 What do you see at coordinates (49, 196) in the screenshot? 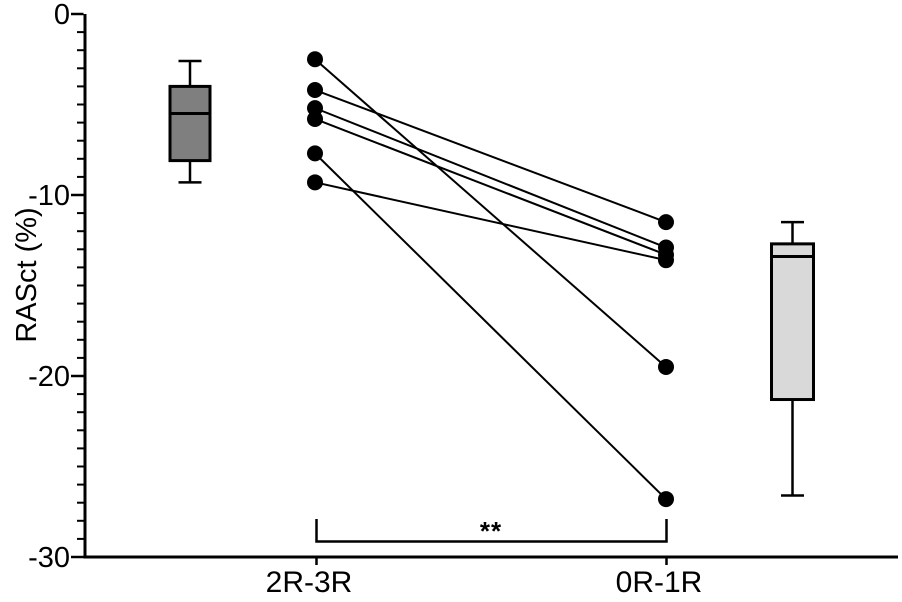
I see `y-tick-label-10: -10` at bounding box center [49, 196].